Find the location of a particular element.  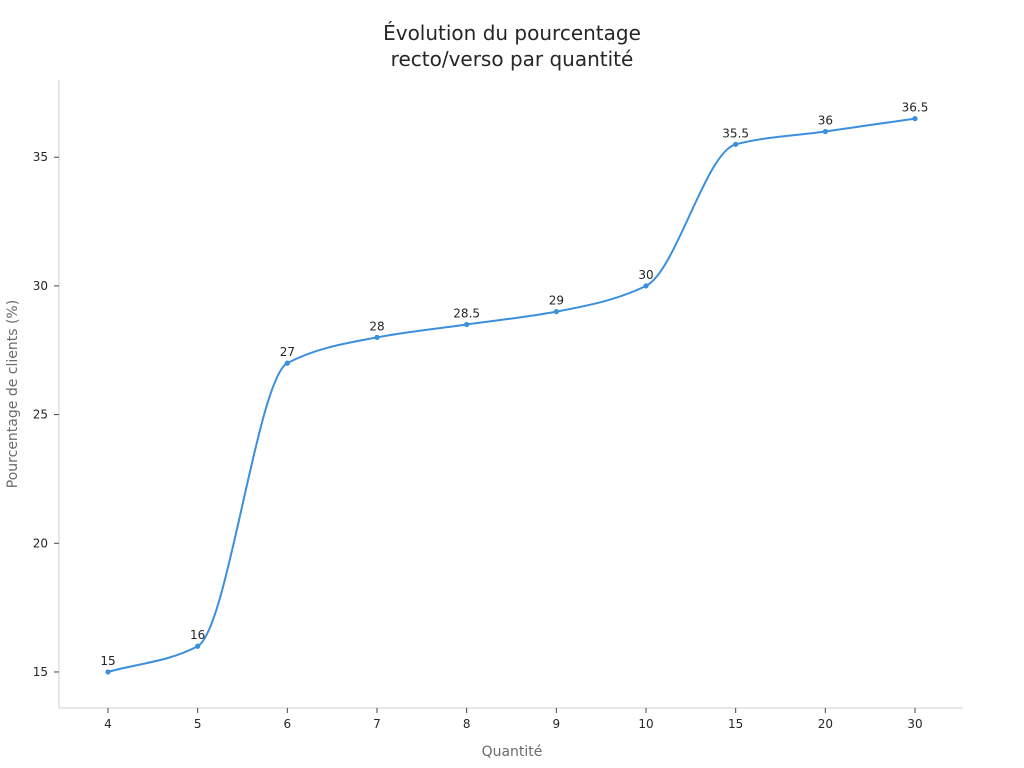

y-axis-ticks: 15 20 25 30 35 is located at coordinates (46, 414).